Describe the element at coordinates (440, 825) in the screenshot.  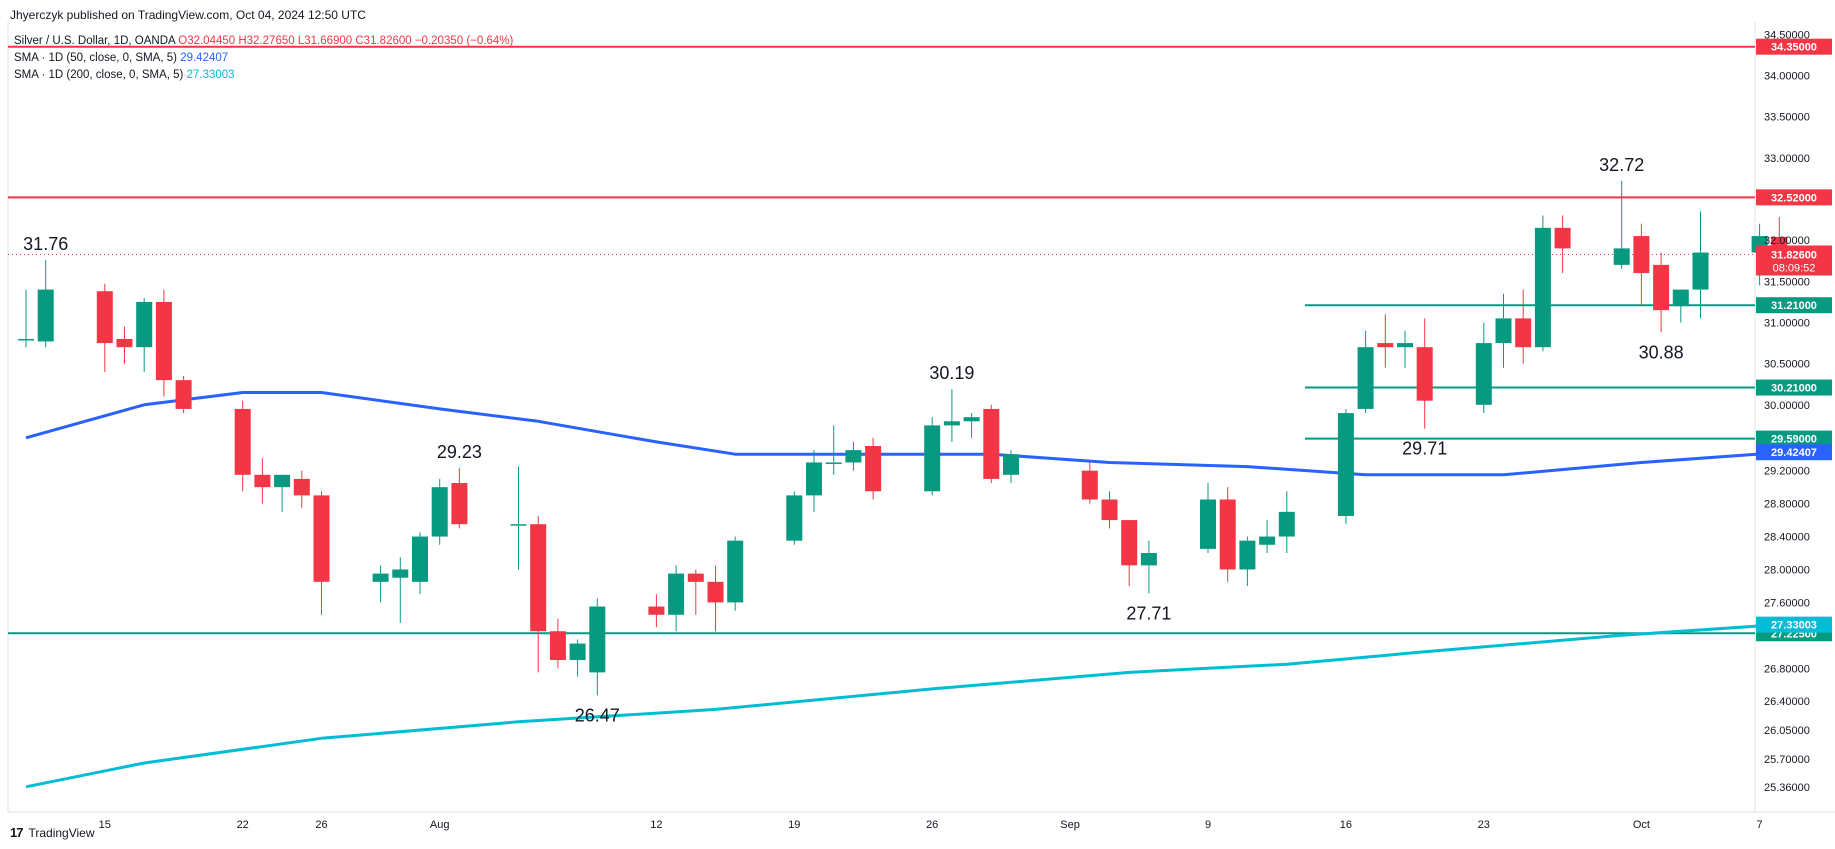
I see `x-tick-label: Aug` at that location.